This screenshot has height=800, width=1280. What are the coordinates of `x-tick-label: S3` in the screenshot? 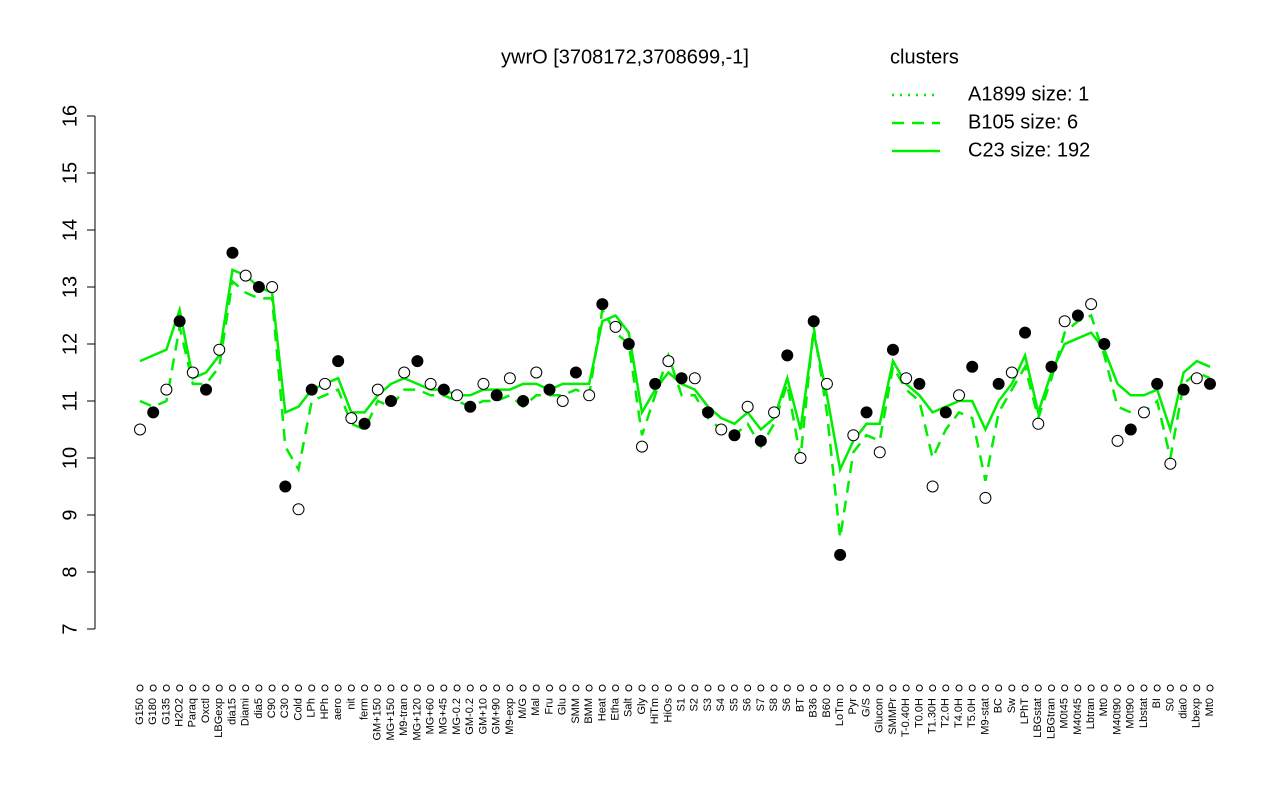 It's located at (708, 704).